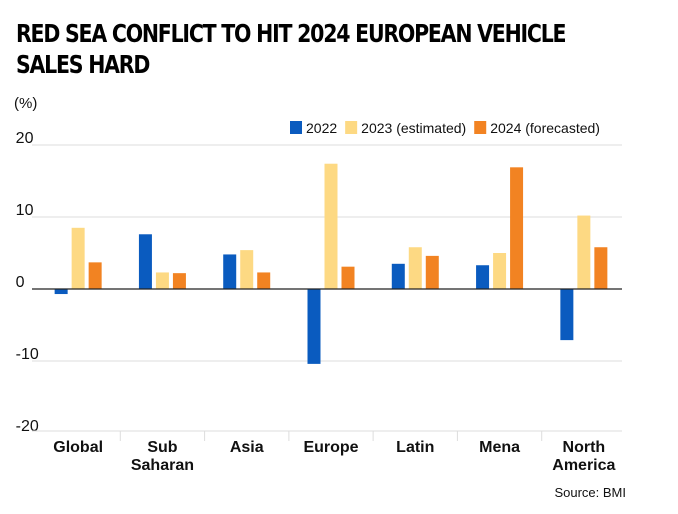  Describe the element at coordinates (264, 280) in the screenshot. I see `bar-2024-asia` at that location.